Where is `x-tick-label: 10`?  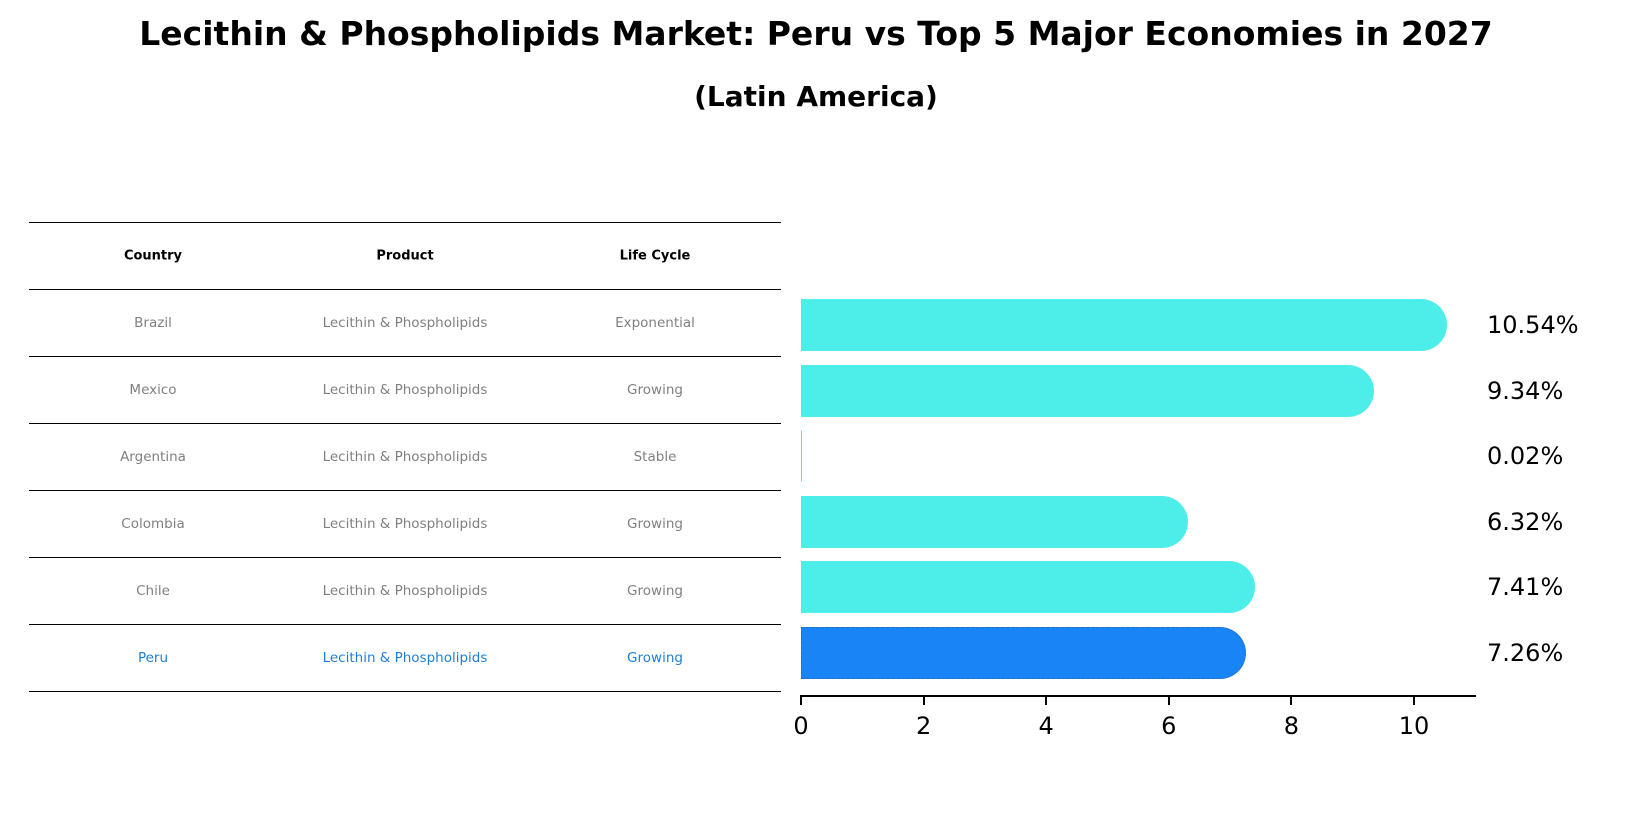
x-tick-label: 10 is located at coordinates (1414, 726).